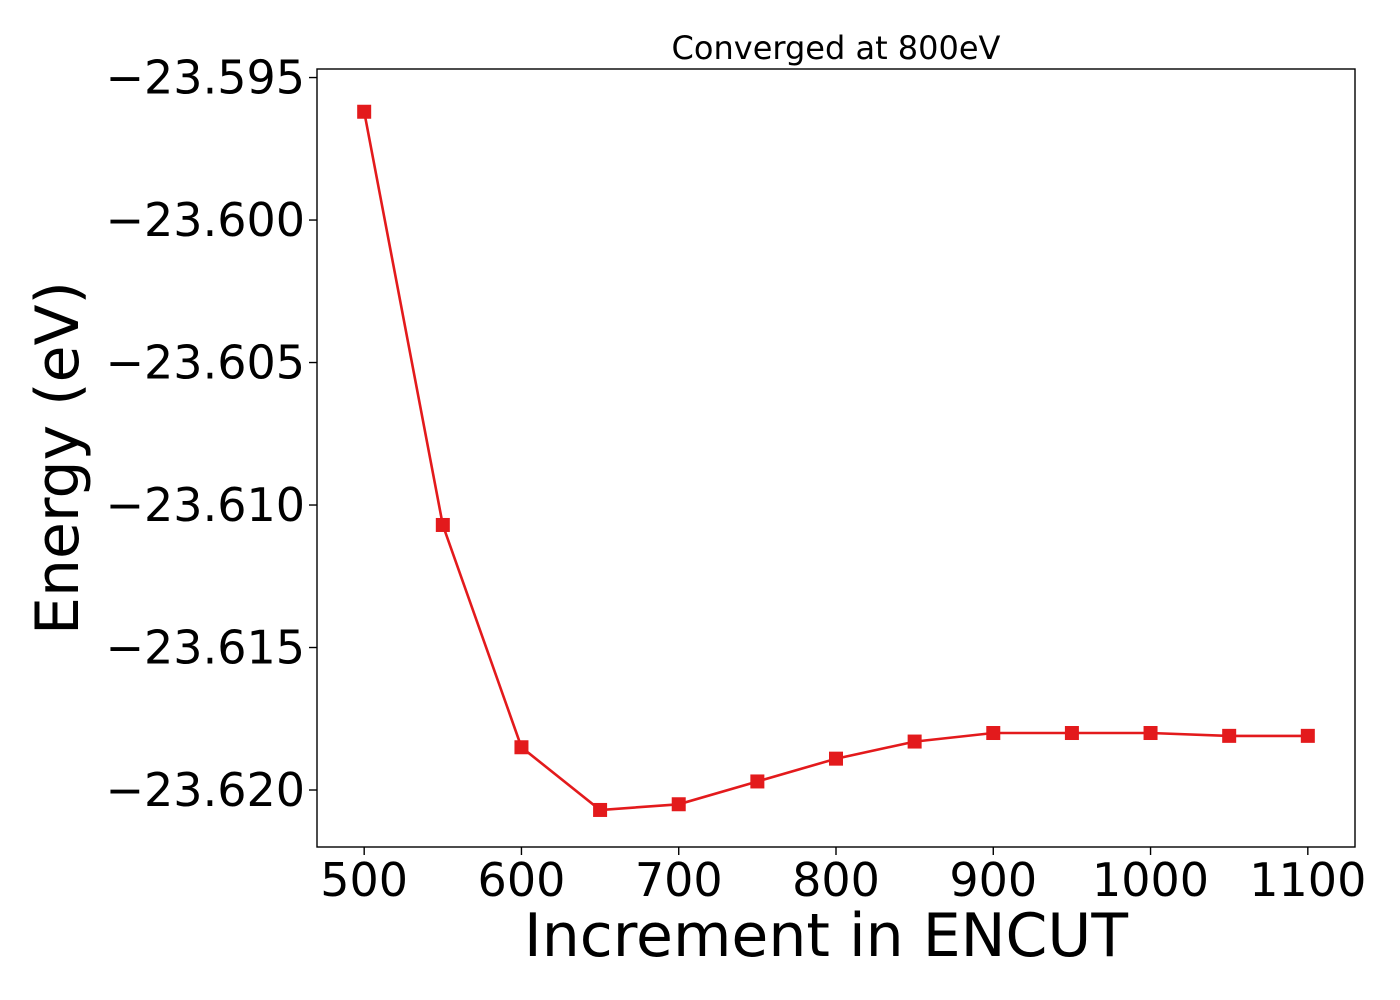 The image size is (1400, 1000). What do you see at coordinates (1150, 880) in the screenshot?
I see `x-tick-label: 1000` at bounding box center [1150, 880].